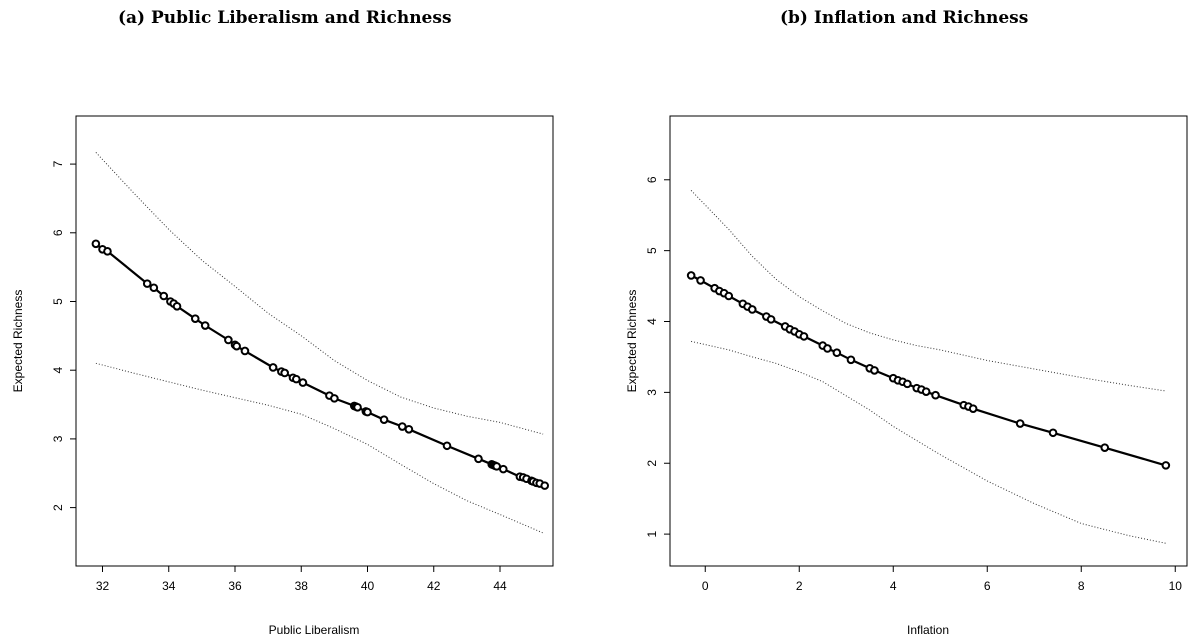 The height and width of the screenshot is (636, 1194). What do you see at coordinates (314, 629) in the screenshot?
I see `x-axis-label: Public Liberalism` at bounding box center [314, 629].